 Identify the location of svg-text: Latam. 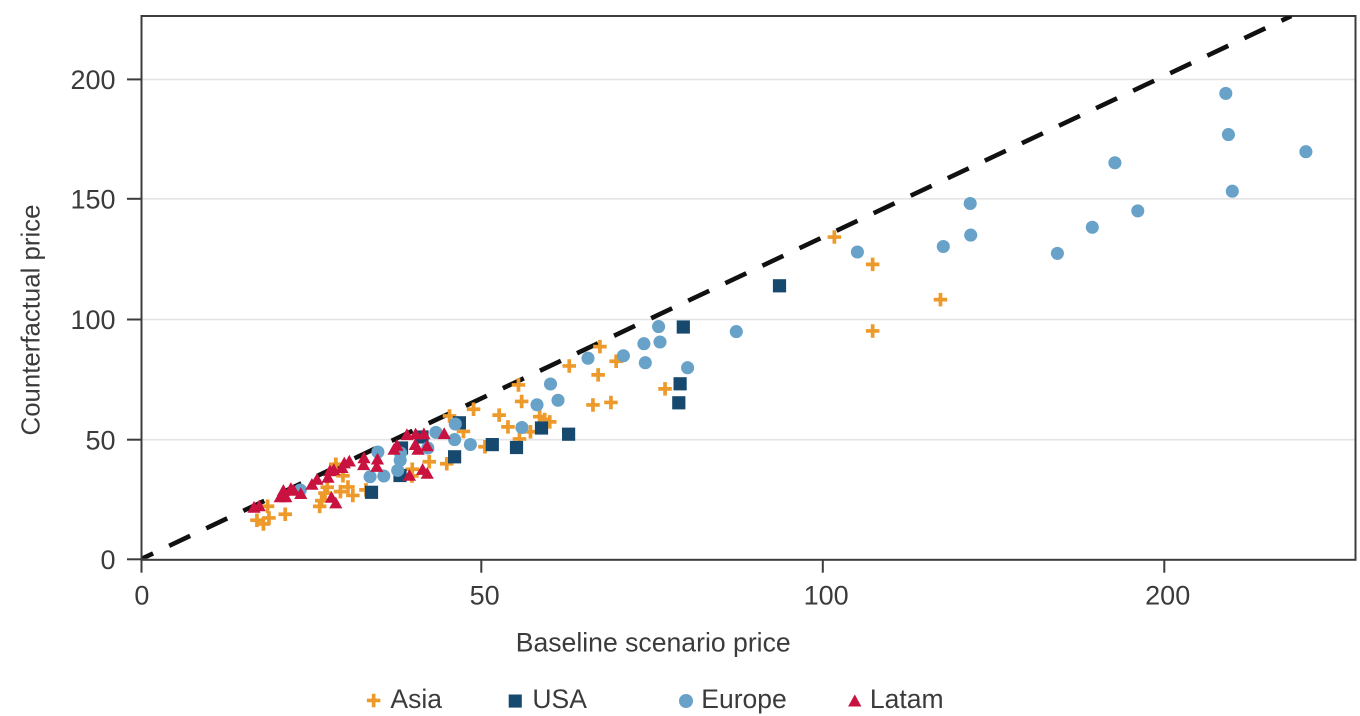
(907, 699).